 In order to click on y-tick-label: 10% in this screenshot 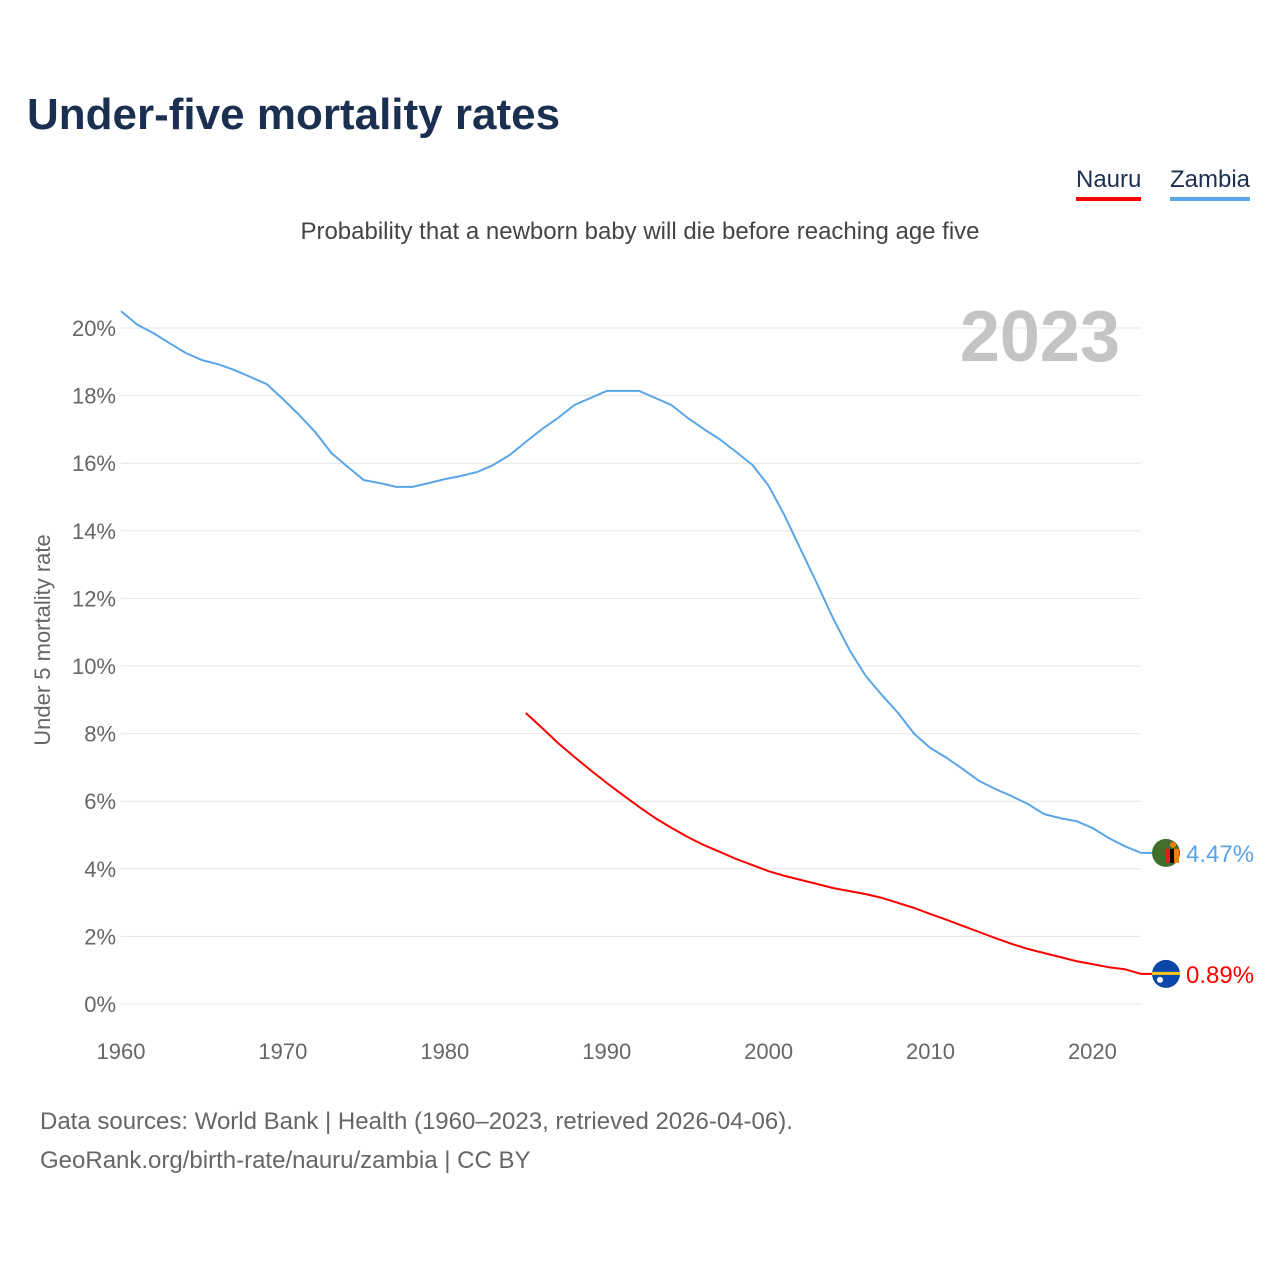, I will do `click(94, 666)`.